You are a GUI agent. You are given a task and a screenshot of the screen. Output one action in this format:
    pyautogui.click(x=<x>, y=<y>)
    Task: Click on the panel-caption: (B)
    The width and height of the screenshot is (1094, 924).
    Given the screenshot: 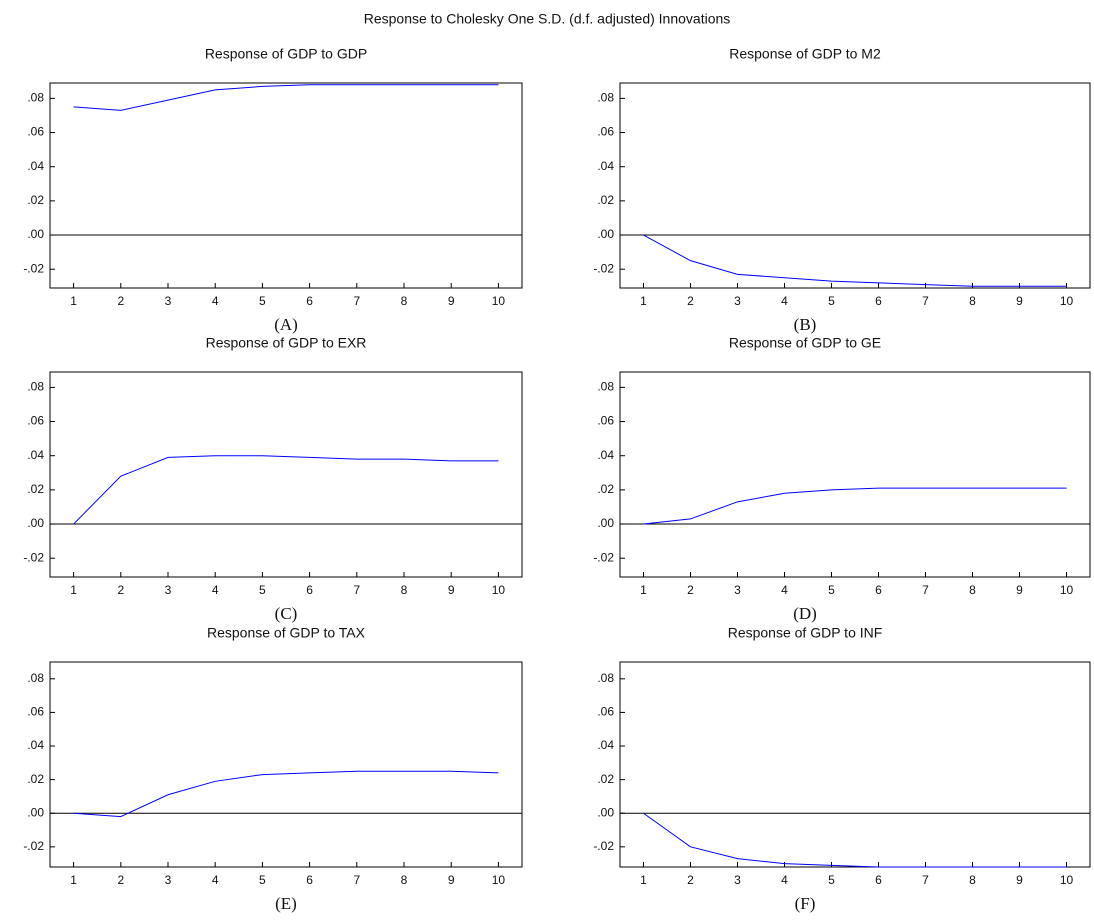 What is the action you would take?
    pyautogui.click(x=805, y=324)
    